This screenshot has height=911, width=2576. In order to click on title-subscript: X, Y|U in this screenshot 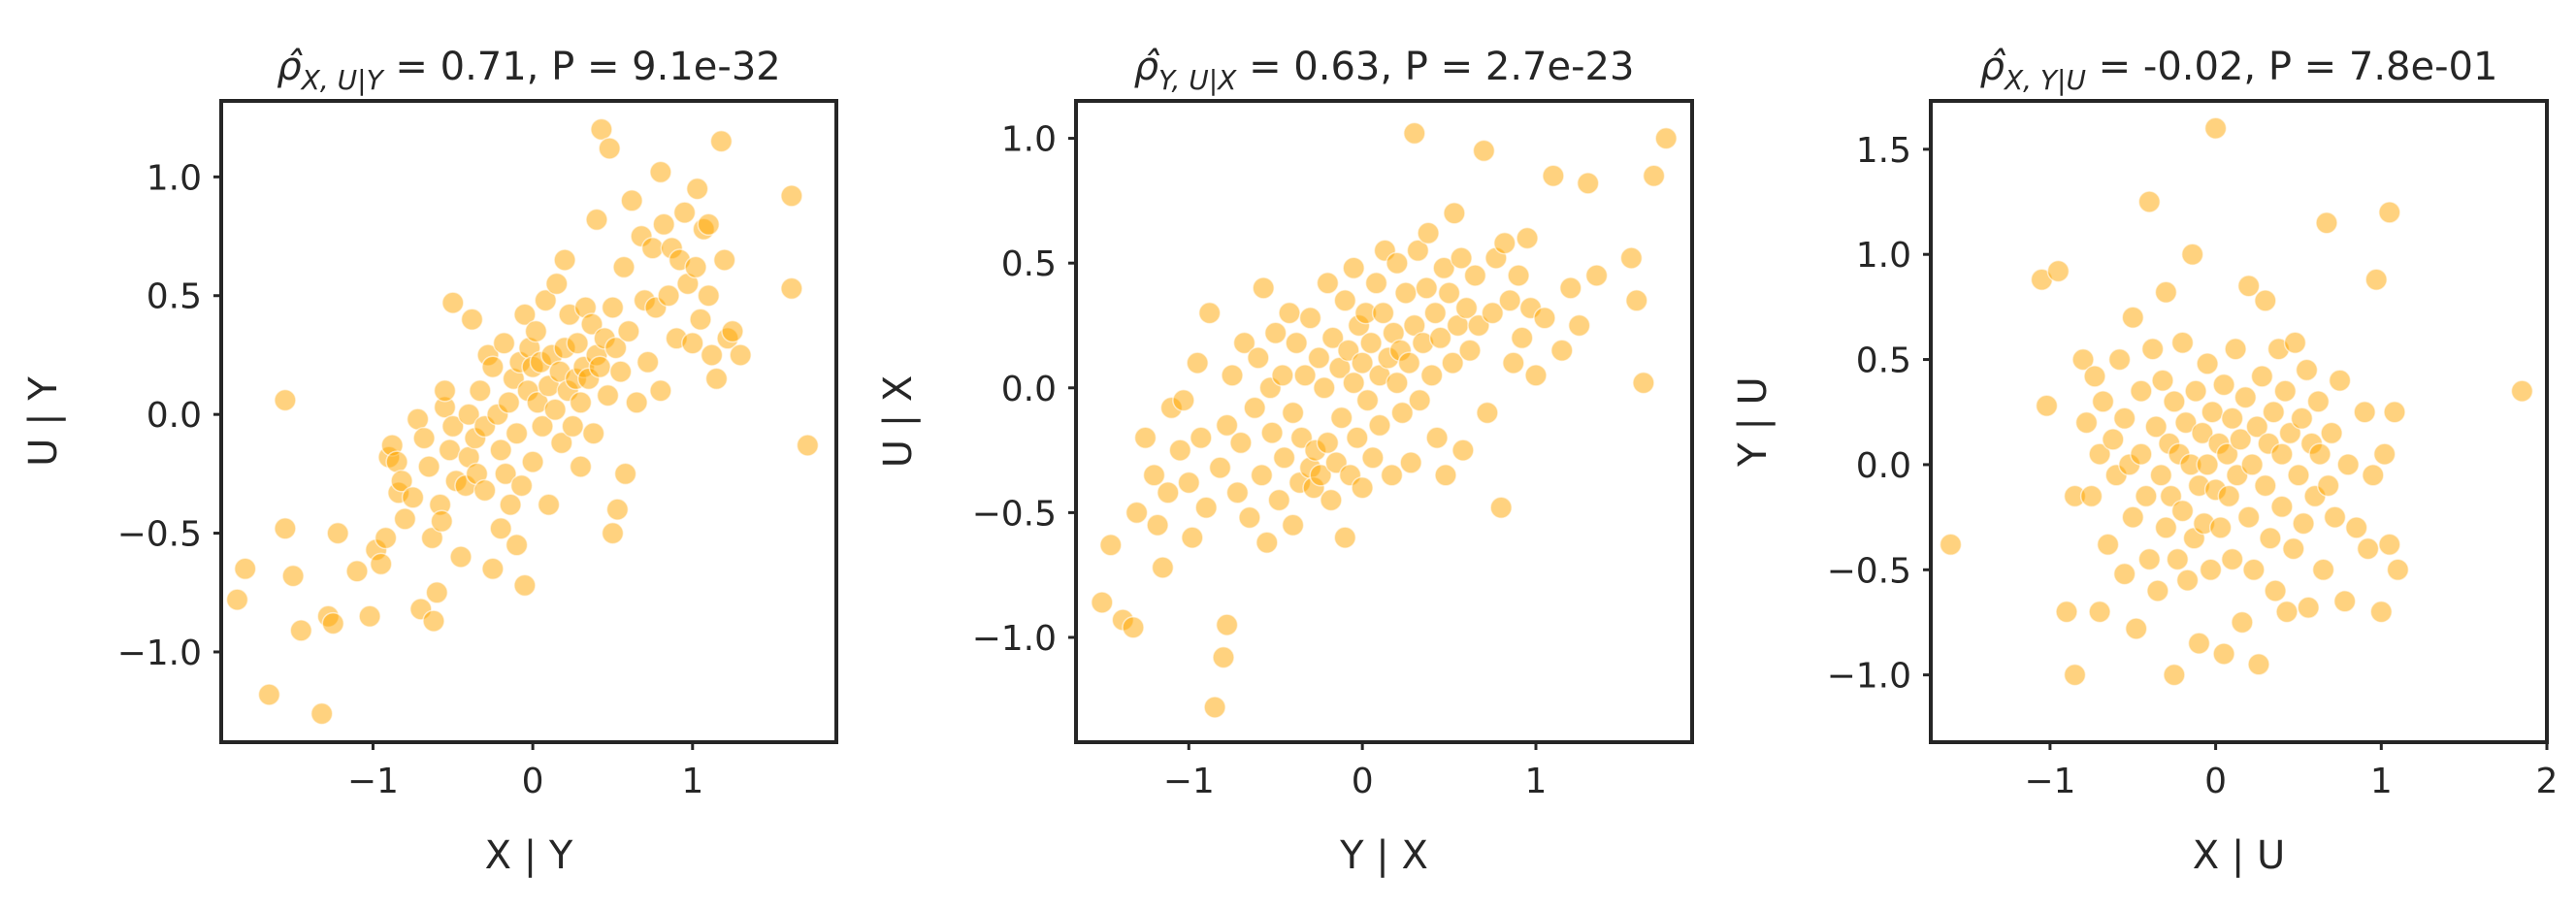, I will do `click(2045, 80)`.